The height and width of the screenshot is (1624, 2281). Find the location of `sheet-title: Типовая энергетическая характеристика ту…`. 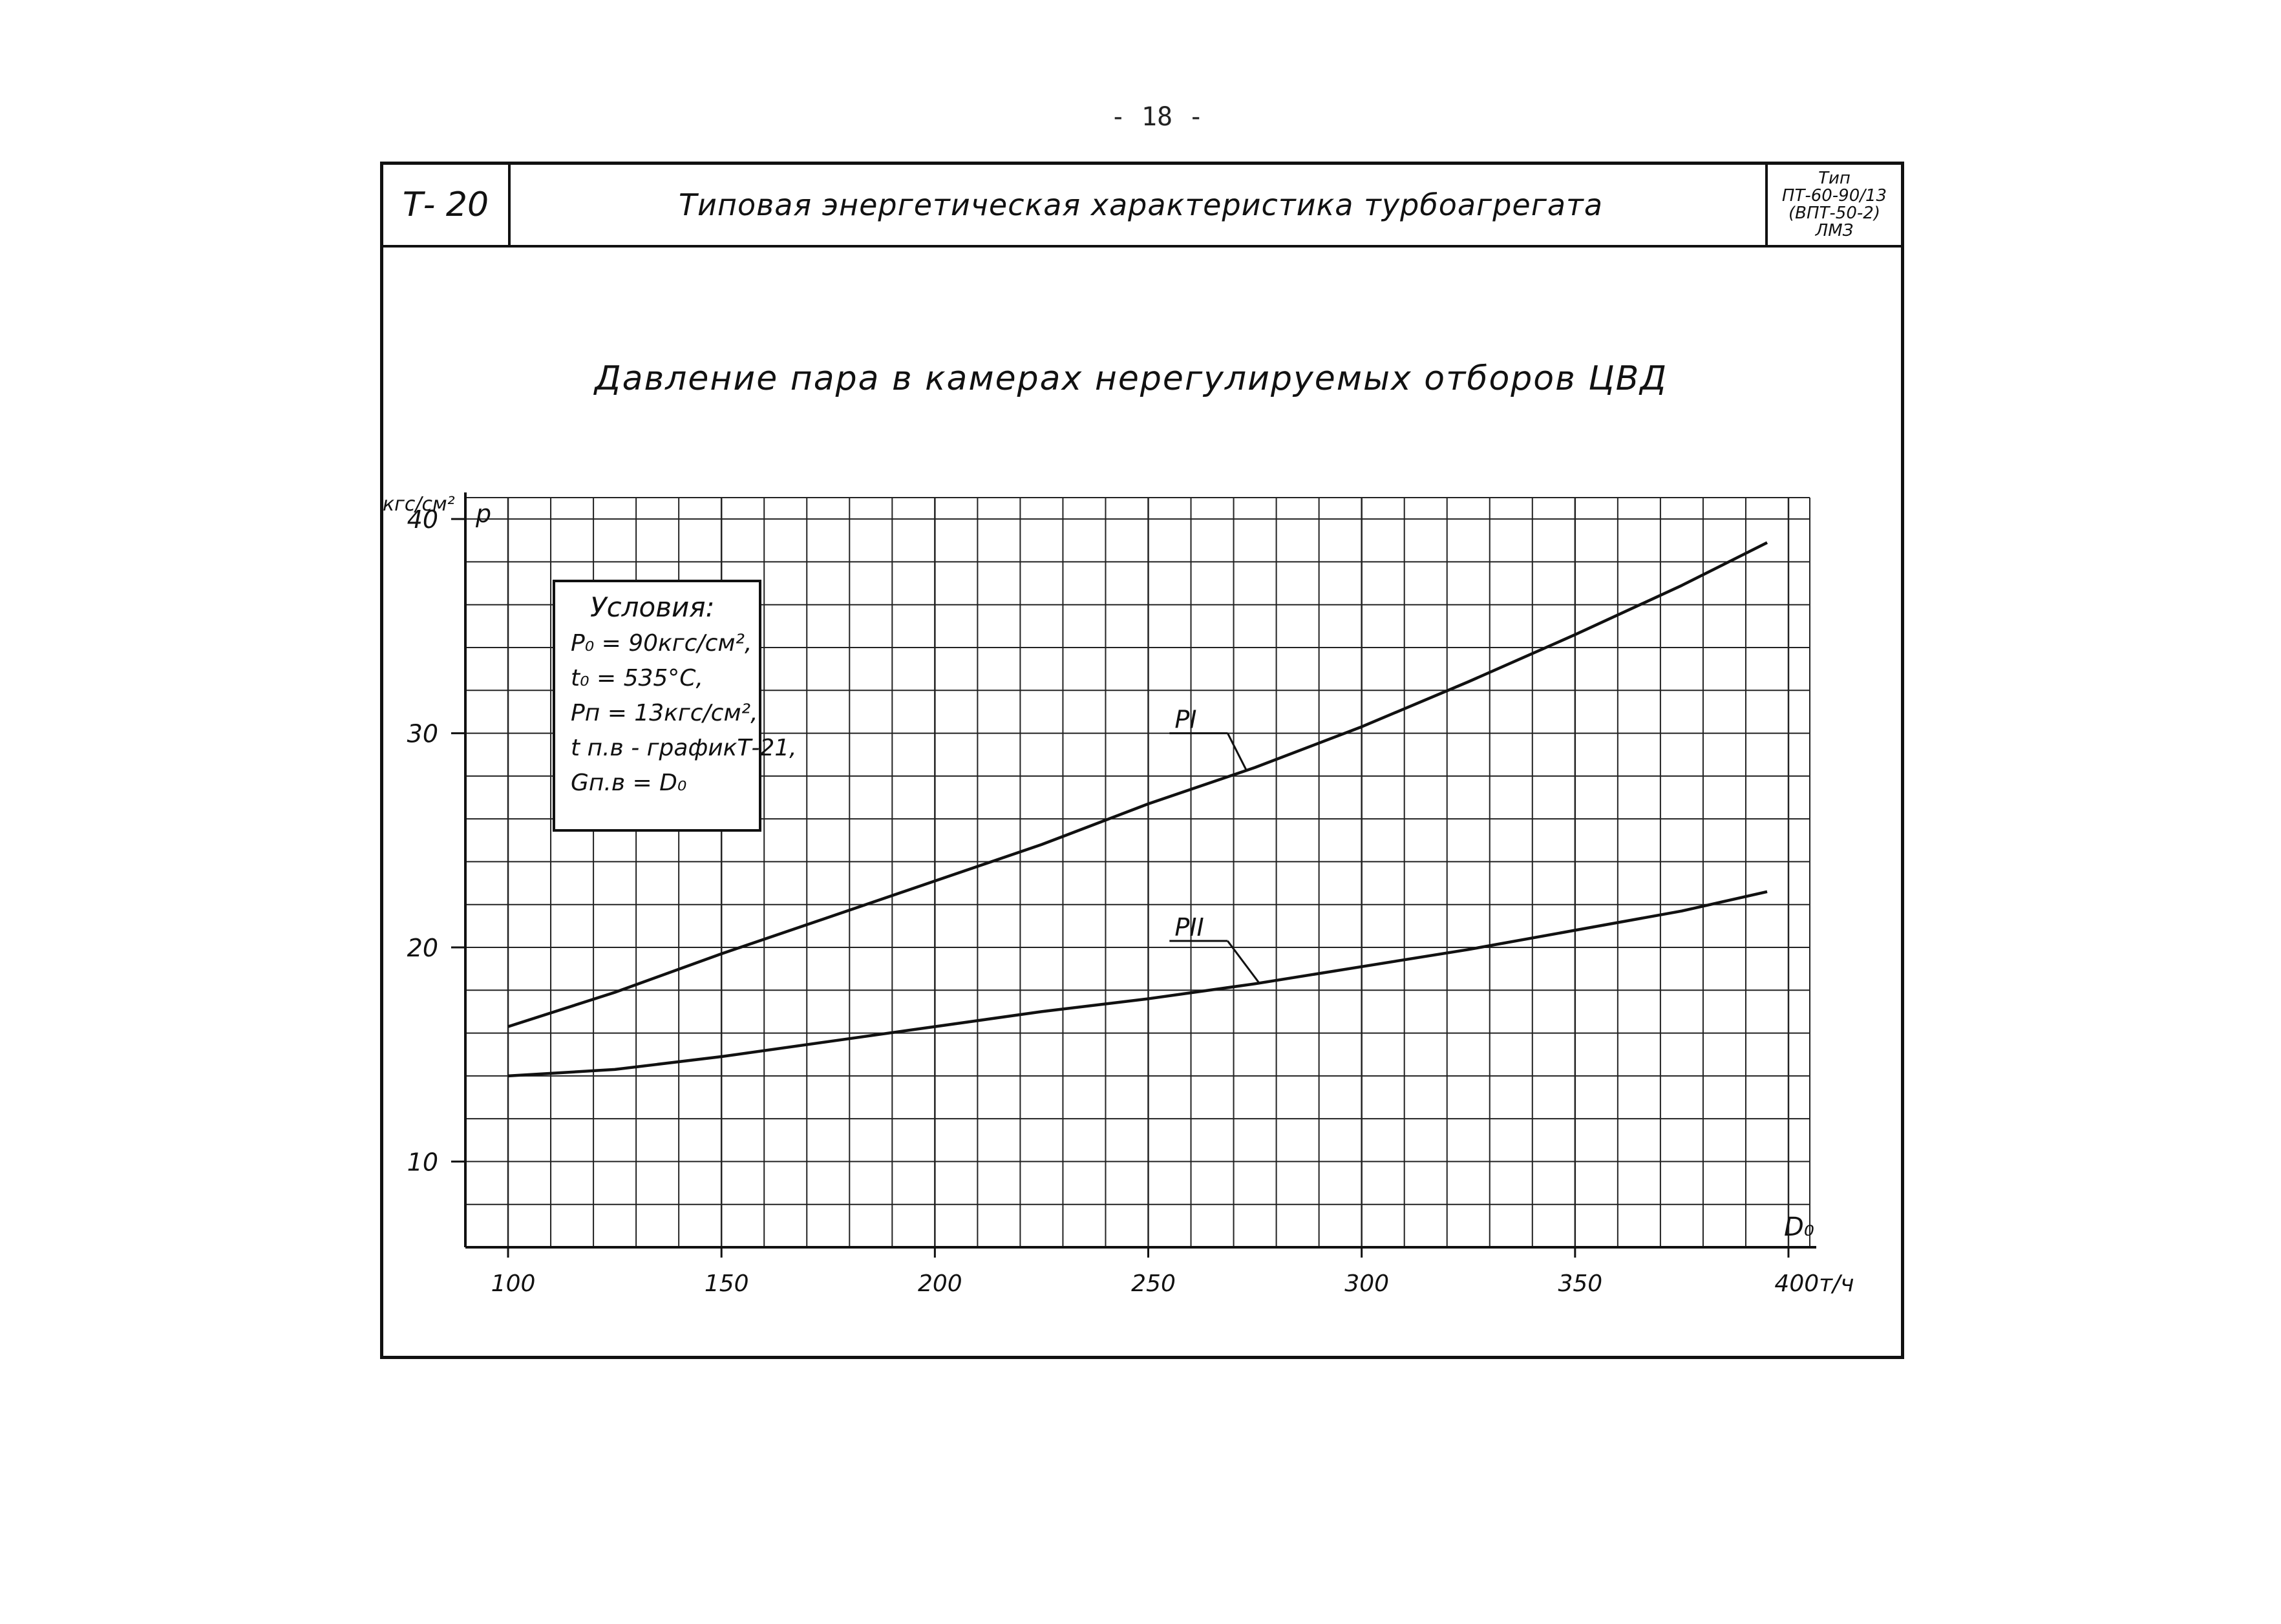

sheet-title: Типовая энергетическая характеристика ту… is located at coordinates (1141, 204).